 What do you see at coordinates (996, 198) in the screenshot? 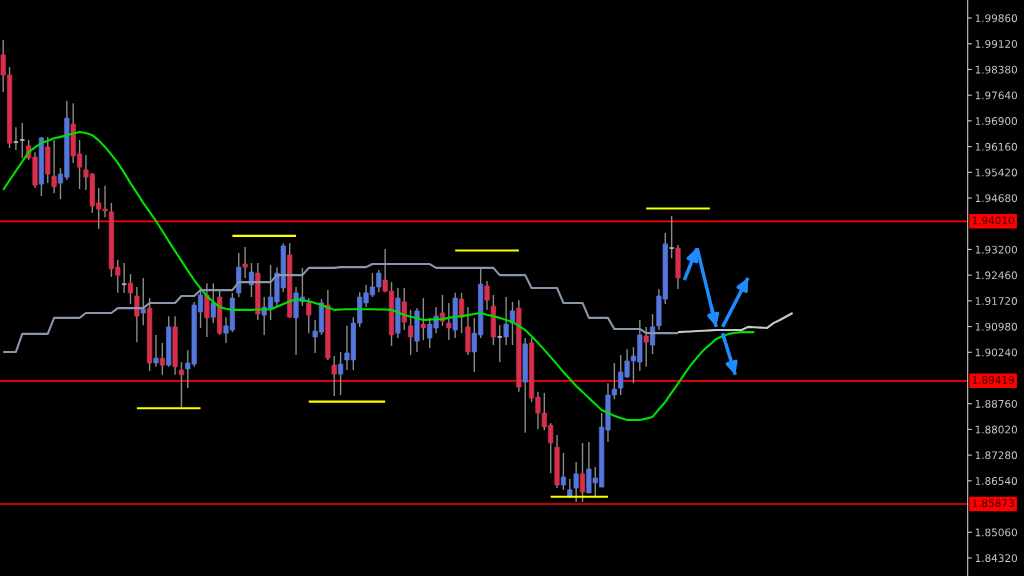
I see `y-tick-label: 1.94680` at bounding box center [996, 198].